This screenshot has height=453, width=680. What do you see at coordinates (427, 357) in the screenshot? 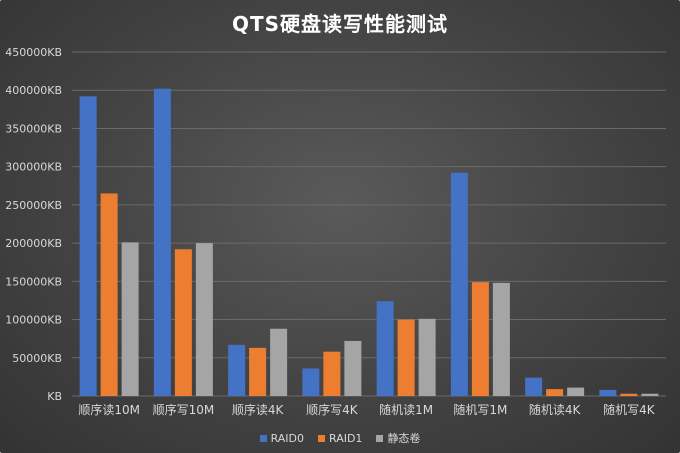
I see `bar--4` at bounding box center [427, 357].